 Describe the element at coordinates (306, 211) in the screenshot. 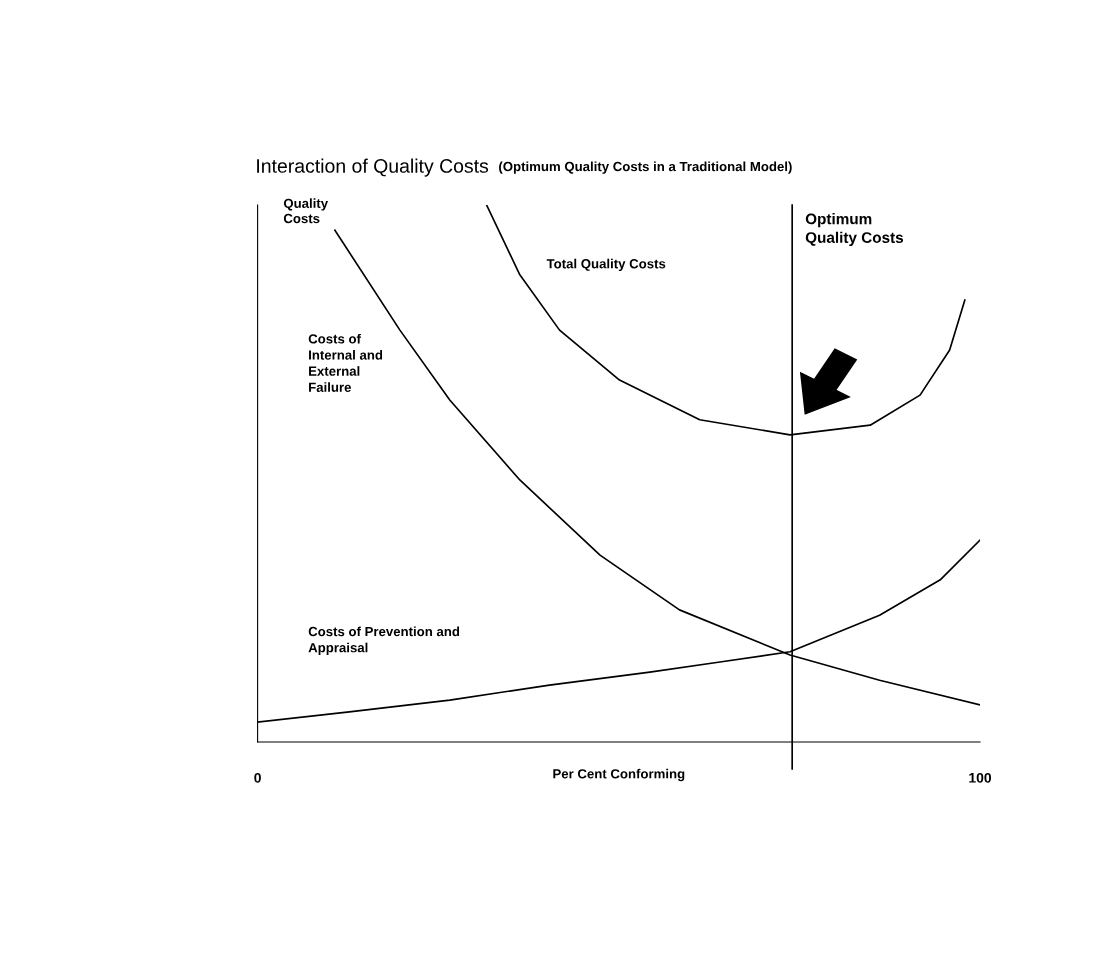

I see `y-axis-title: Quality Costs` at that location.